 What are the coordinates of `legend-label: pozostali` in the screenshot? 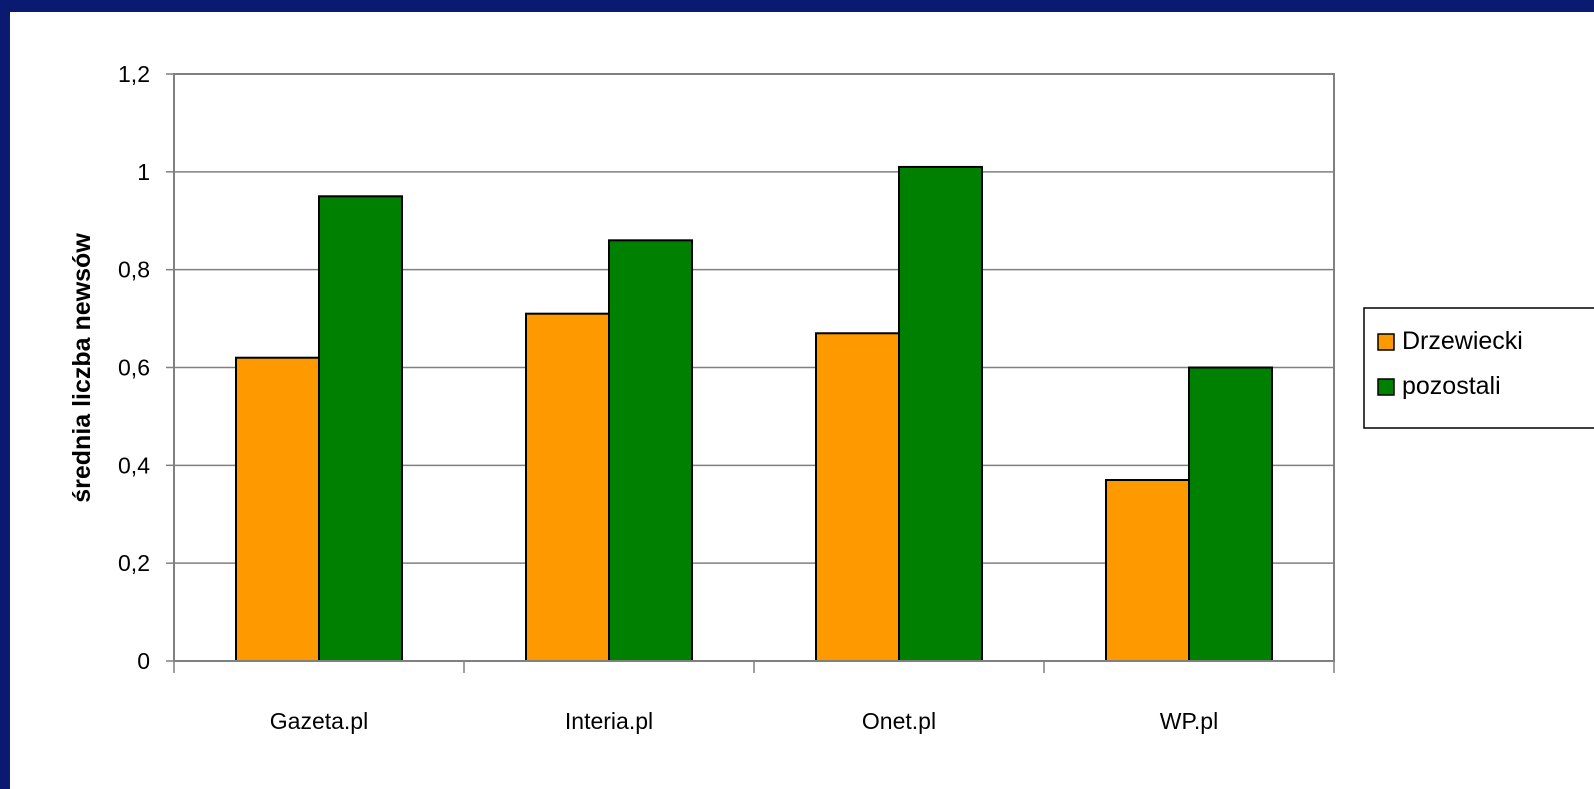 It's located at (1451, 386).